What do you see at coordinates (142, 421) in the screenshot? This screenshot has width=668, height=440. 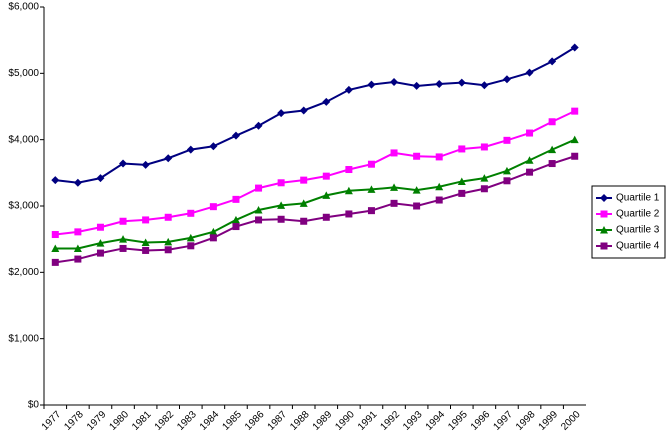 I see `x-tick-label: 1981` at bounding box center [142, 421].